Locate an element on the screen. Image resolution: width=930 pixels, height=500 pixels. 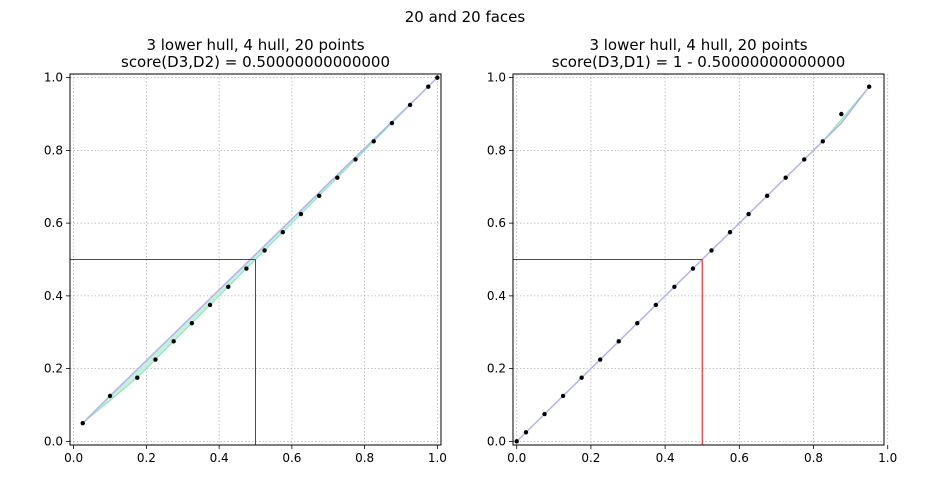
figure-suptitle: 20 and 20 faces is located at coordinates (465, 17).